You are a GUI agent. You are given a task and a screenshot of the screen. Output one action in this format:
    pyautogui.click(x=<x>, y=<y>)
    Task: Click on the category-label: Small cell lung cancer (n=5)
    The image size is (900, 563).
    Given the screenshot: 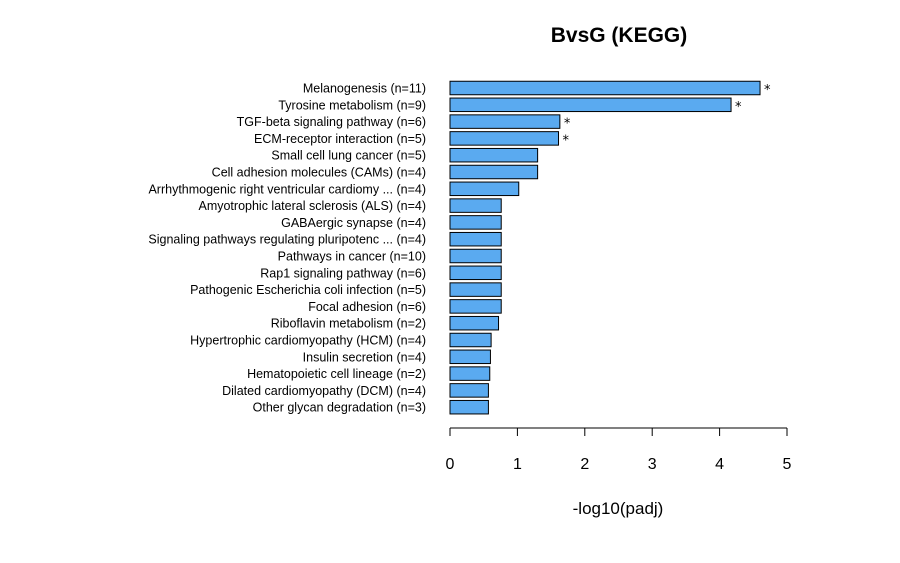 What is the action you would take?
    pyautogui.click(x=348, y=156)
    